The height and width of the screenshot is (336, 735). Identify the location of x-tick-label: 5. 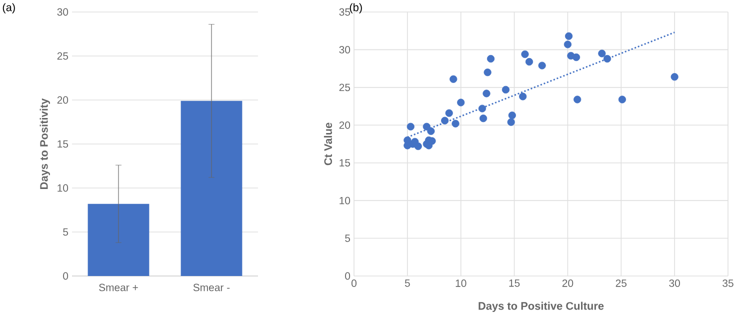
(407, 283).